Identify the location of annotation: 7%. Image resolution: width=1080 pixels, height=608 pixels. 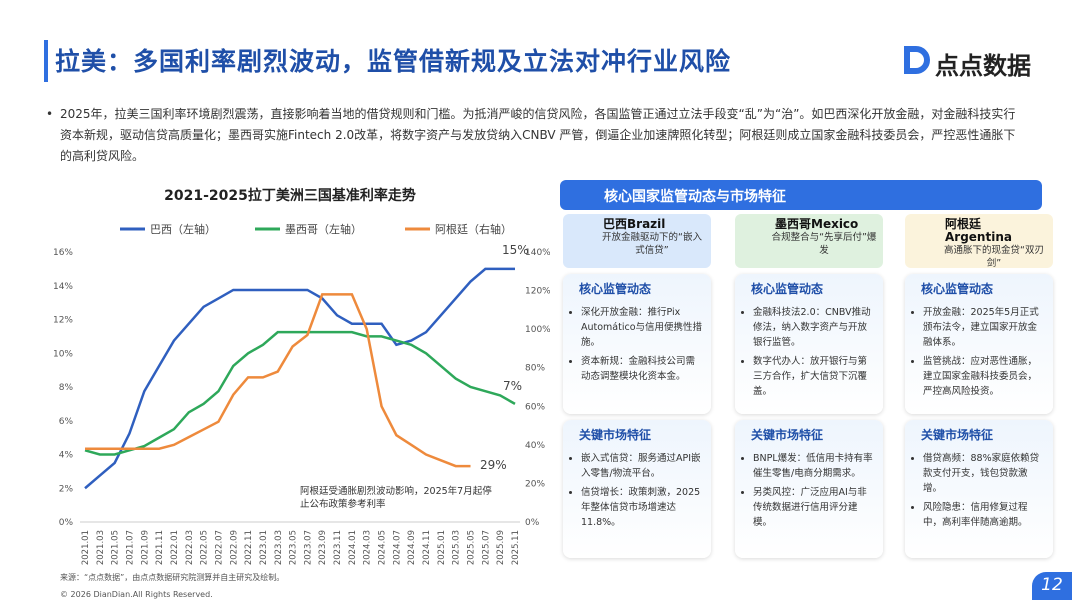
(512, 386).